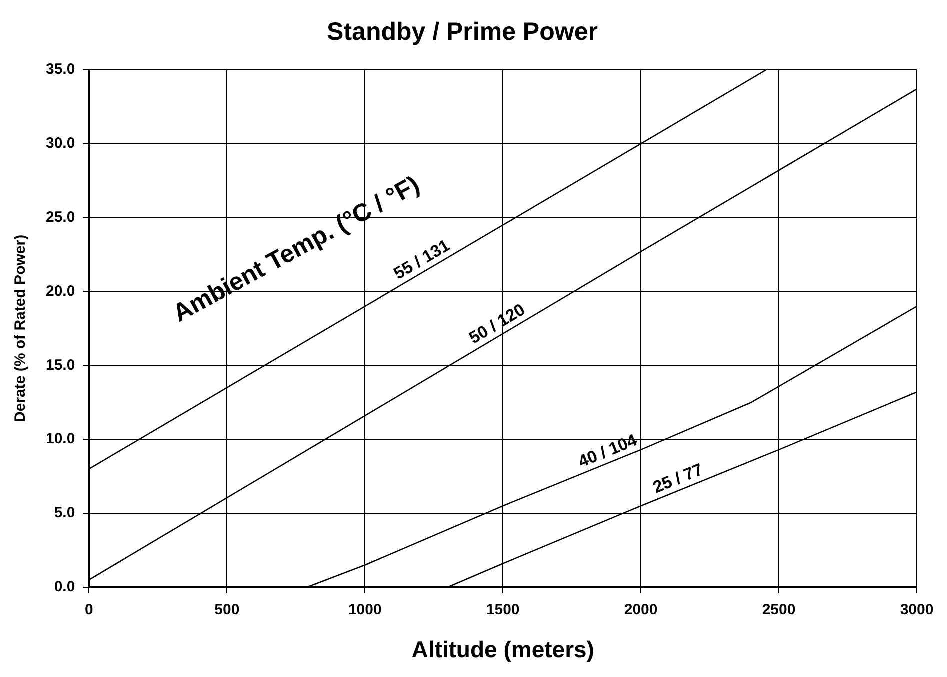 Image resolution: width=947 pixels, height=677 pixels. What do you see at coordinates (227, 610) in the screenshot?
I see `x-tick-label: 500` at bounding box center [227, 610].